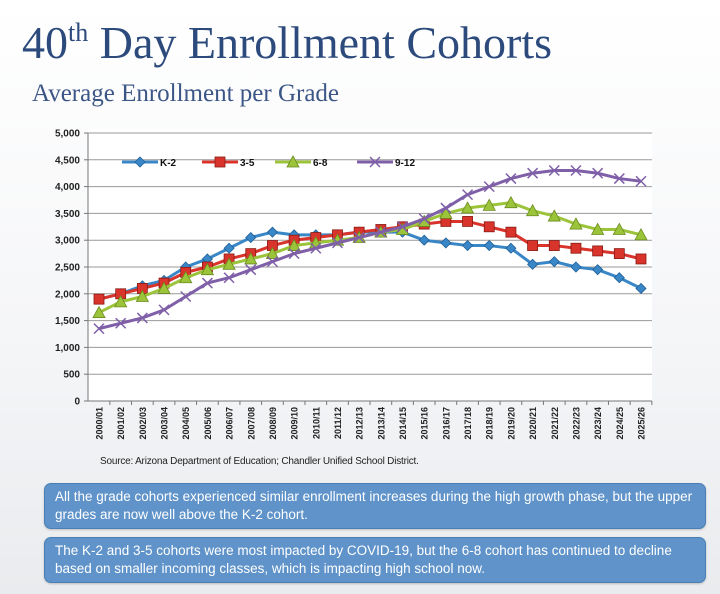 The image size is (720, 594). What do you see at coordinates (273, 423) in the screenshot?
I see `x-tick-label: 2008/09` at bounding box center [273, 423].